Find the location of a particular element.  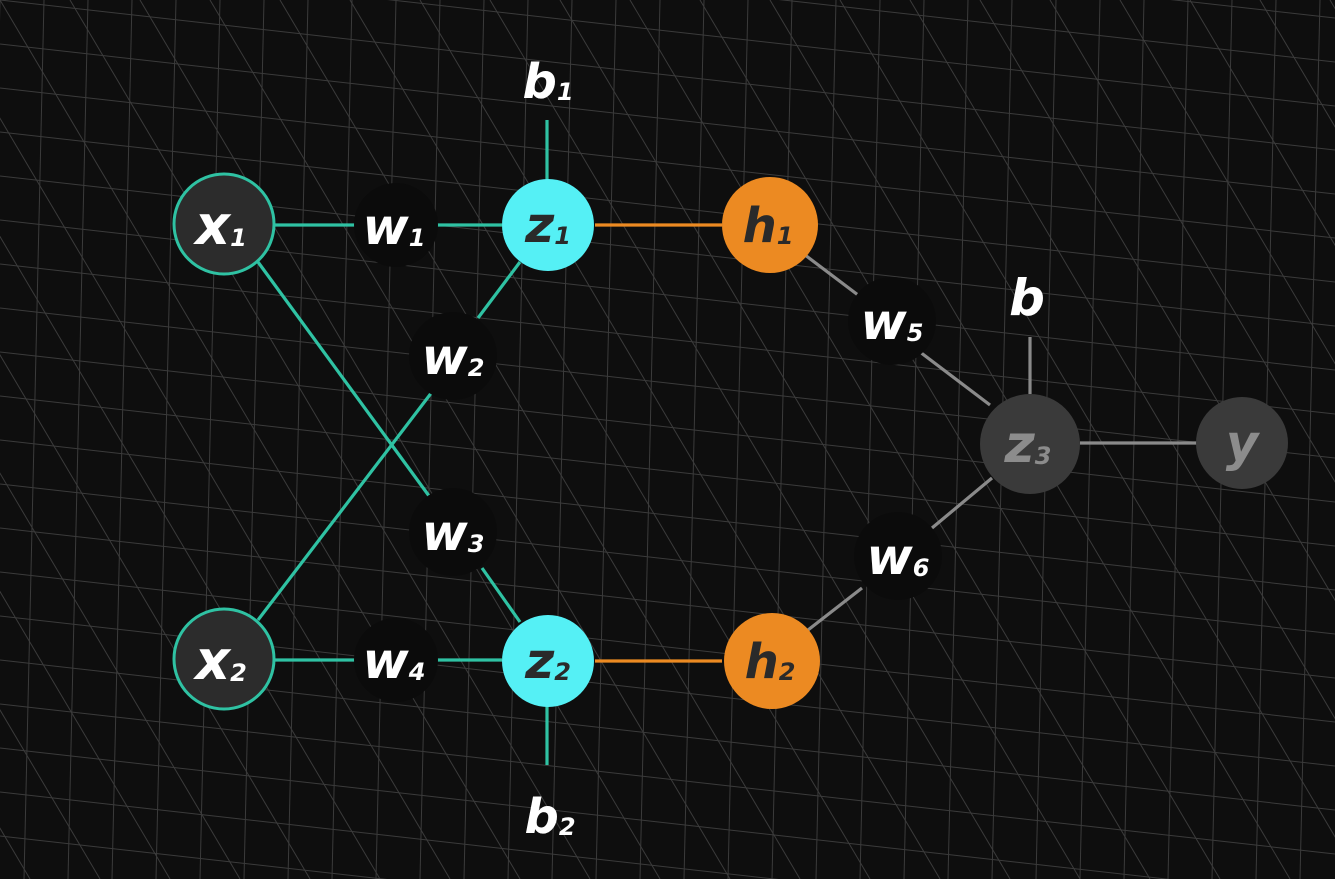

weight-w5-subscript: 5 is located at coordinates (915, 333).